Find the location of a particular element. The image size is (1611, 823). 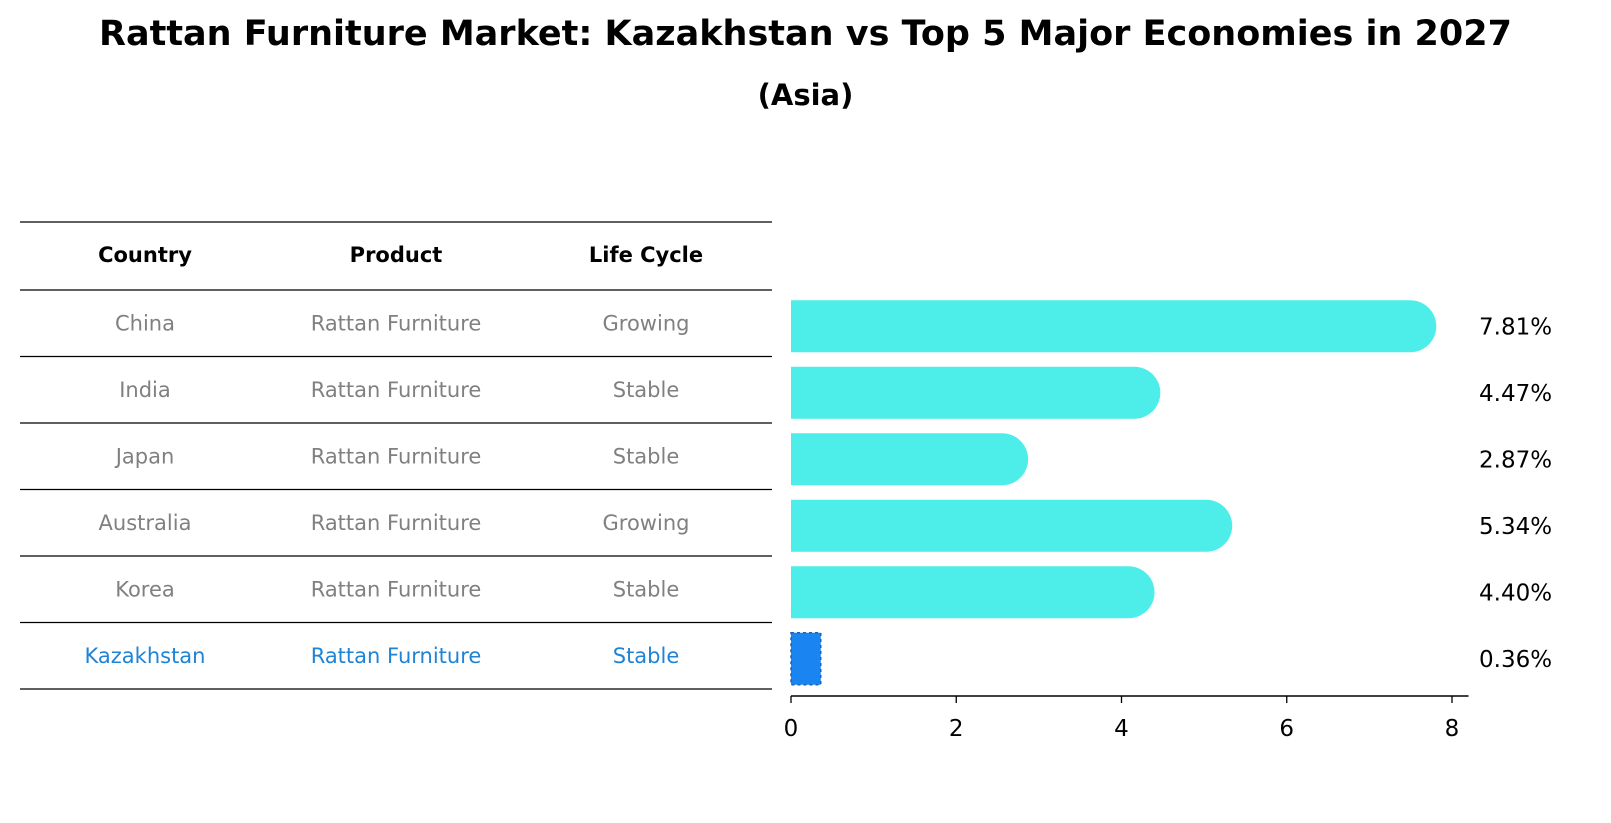

bar-value-label: 2.87% is located at coordinates (1515, 460).